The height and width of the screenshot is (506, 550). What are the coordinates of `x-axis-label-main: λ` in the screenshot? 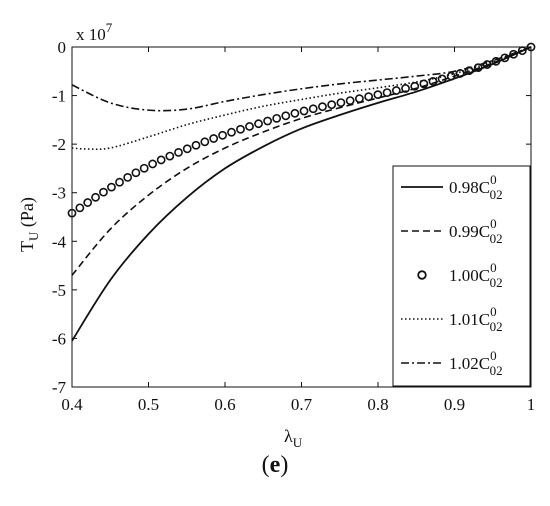 It's located at (288, 436).